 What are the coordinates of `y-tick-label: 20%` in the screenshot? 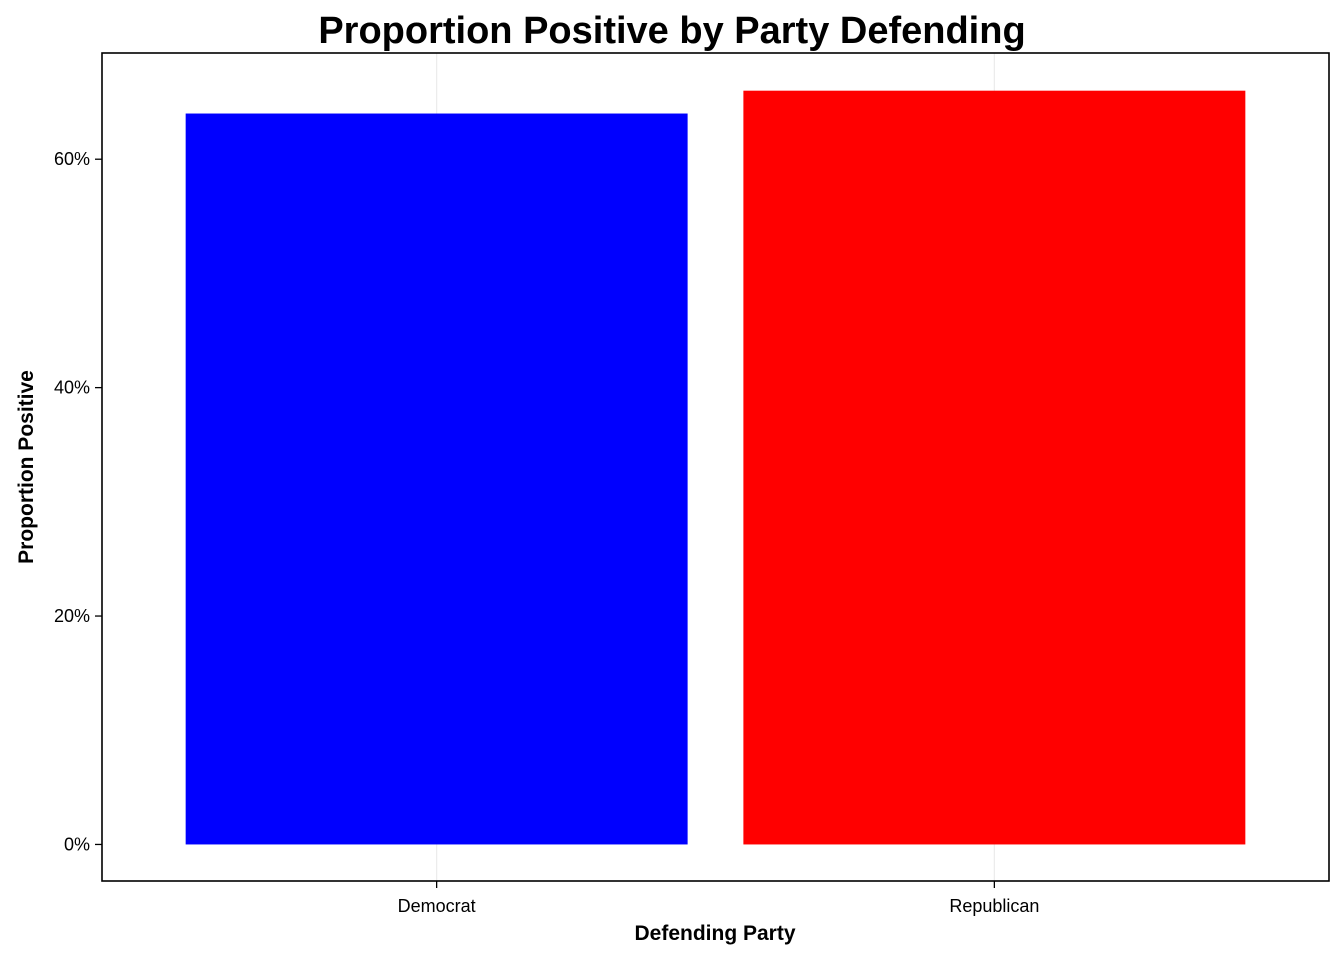 It's located at (72, 616).